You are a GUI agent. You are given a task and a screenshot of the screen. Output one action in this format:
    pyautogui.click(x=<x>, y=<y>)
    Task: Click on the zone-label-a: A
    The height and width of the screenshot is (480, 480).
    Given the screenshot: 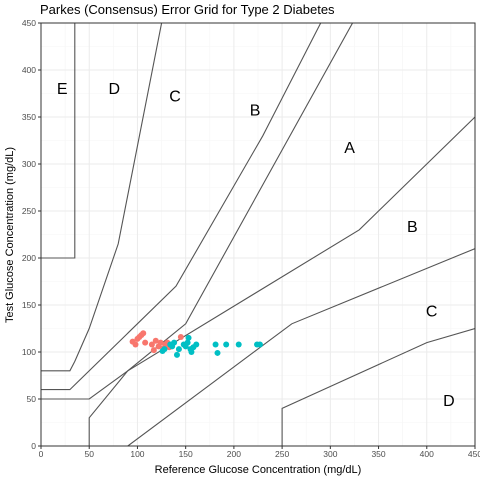 What is the action you would take?
    pyautogui.click(x=349, y=148)
    